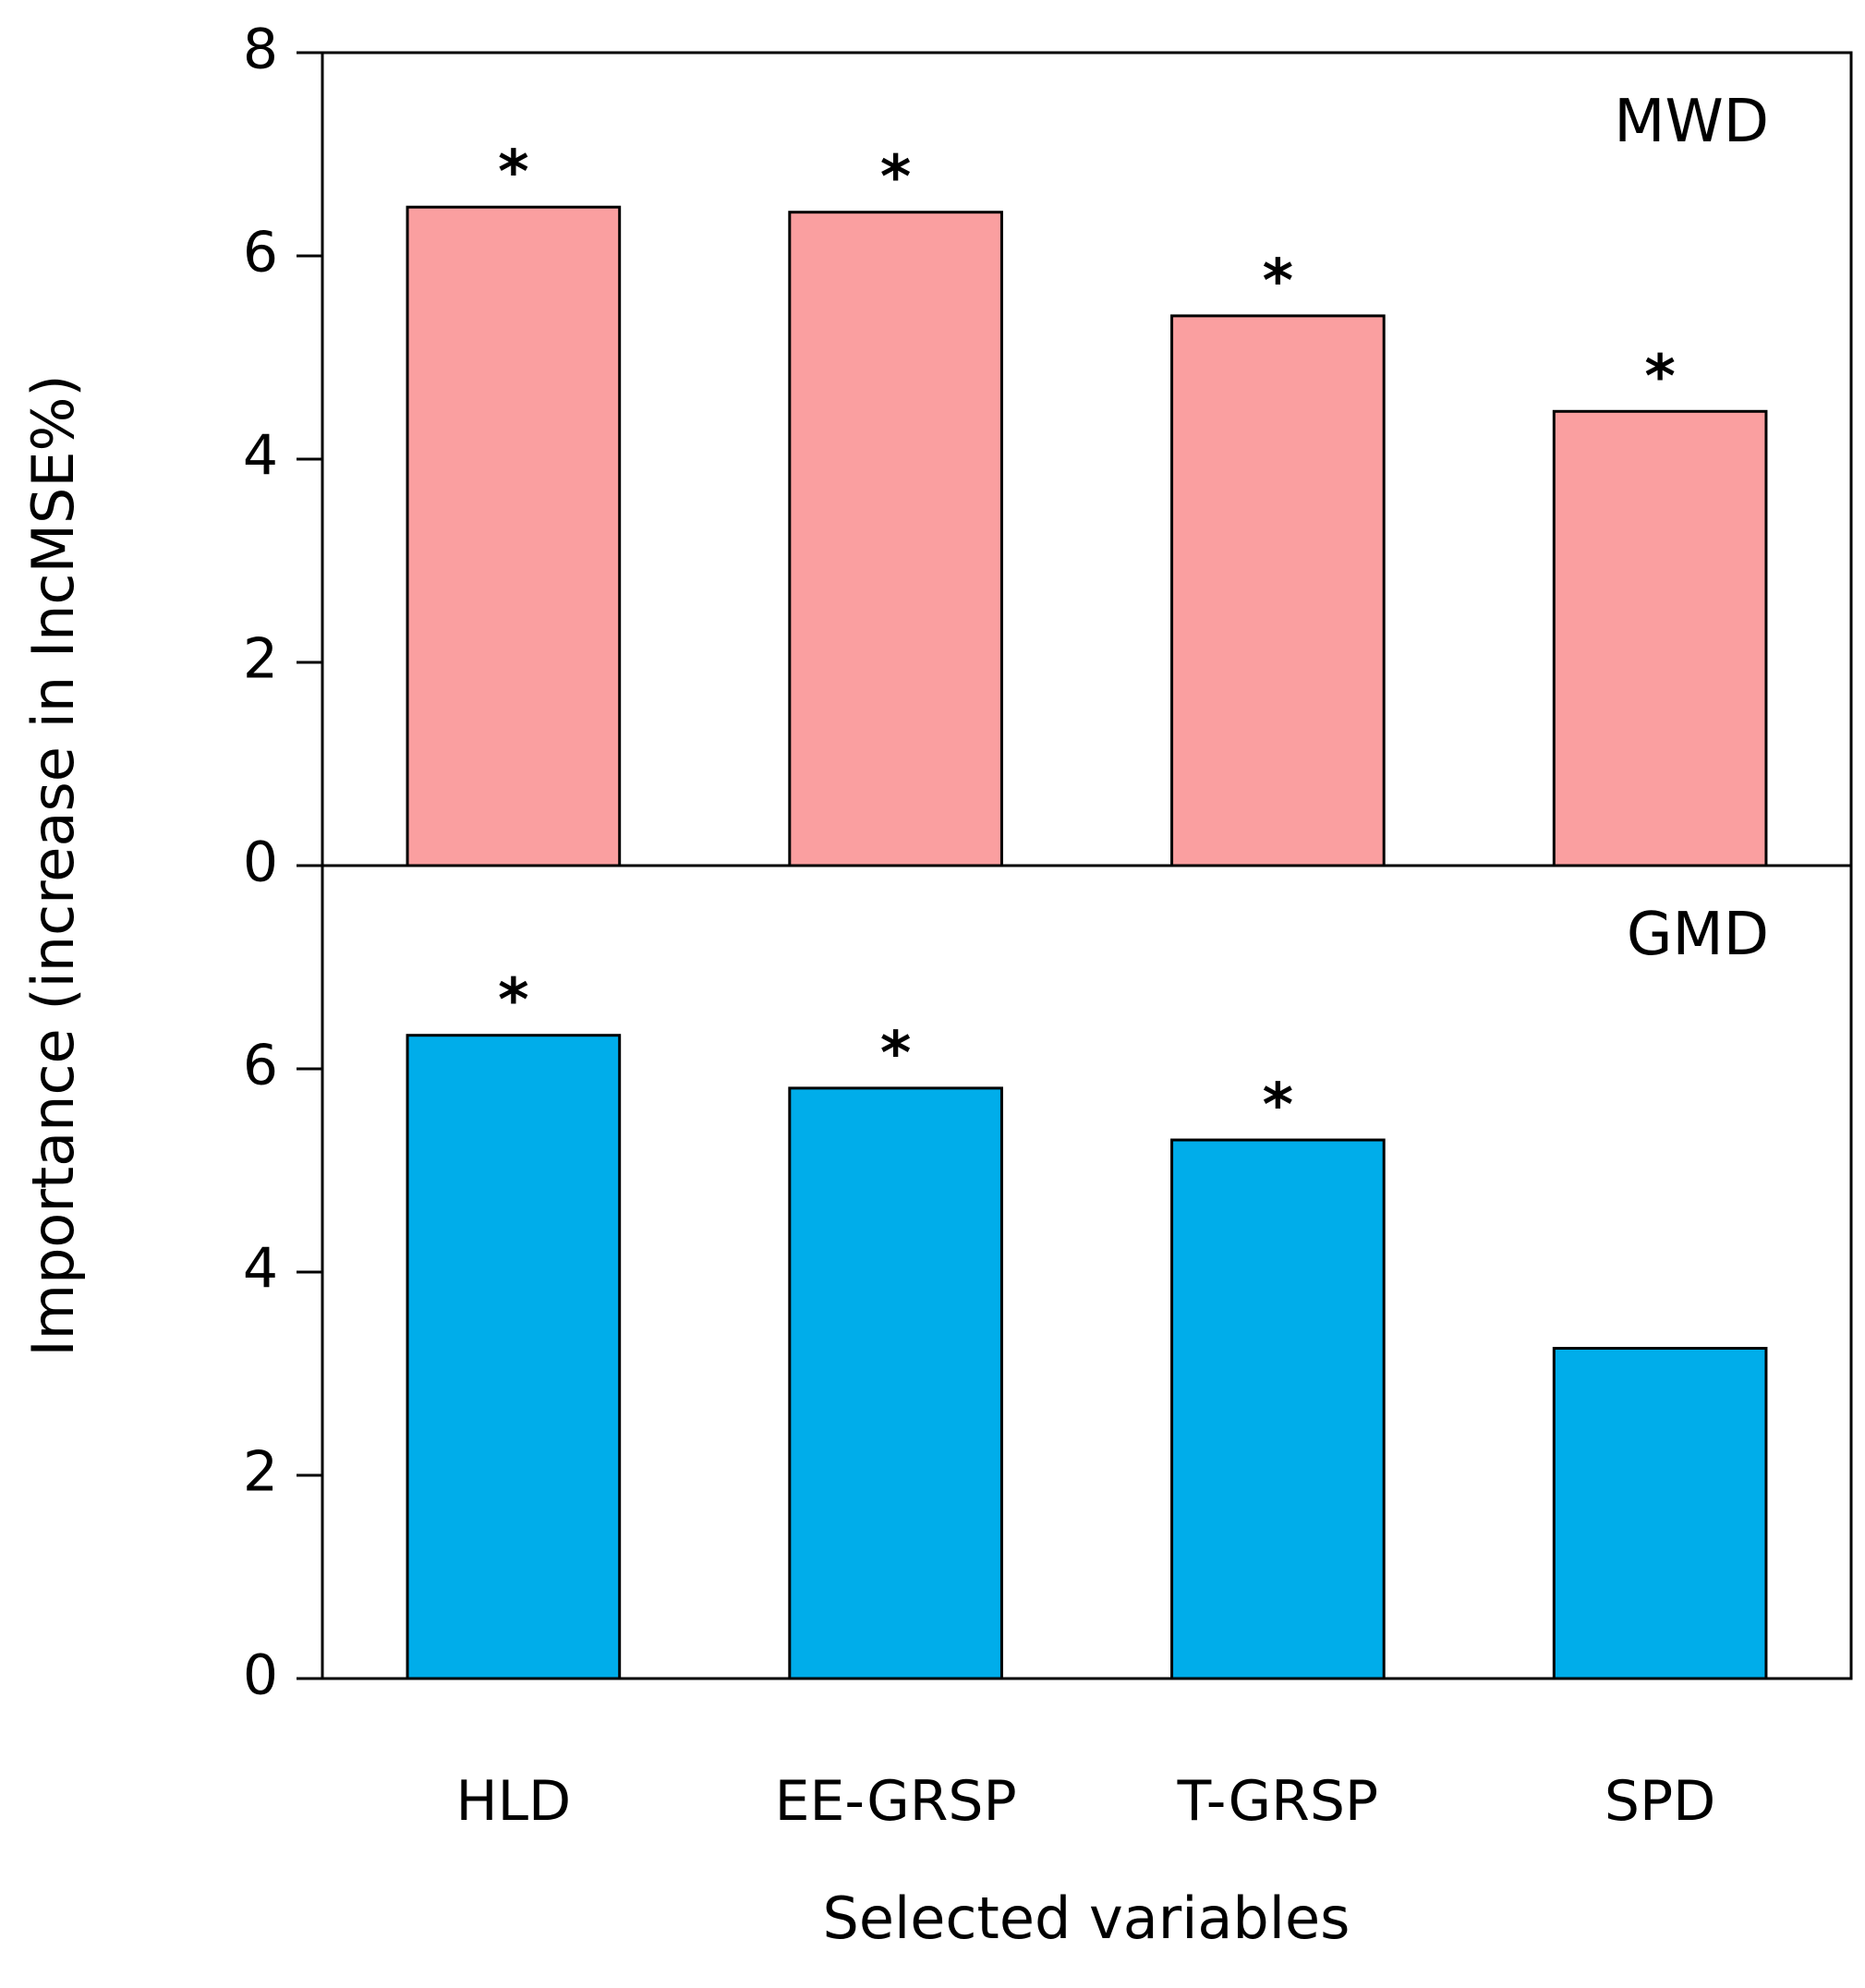 The width and height of the screenshot is (1865, 1988). What do you see at coordinates (895, 1383) in the screenshot?
I see `gmd-bar-ee-grsp` at bounding box center [895, 1383].